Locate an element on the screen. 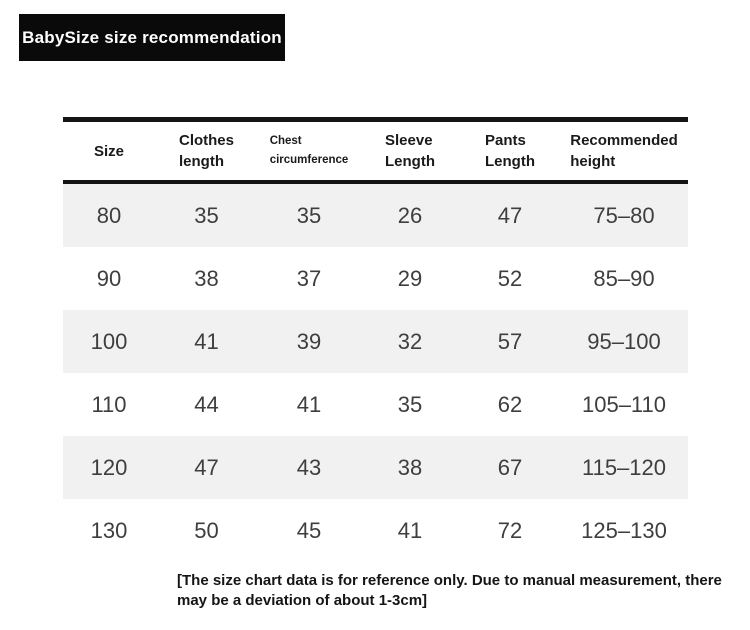 The image size is (750, 630). column-header-chest-circumference: Chest circumference is located at coordinates (309, 150).